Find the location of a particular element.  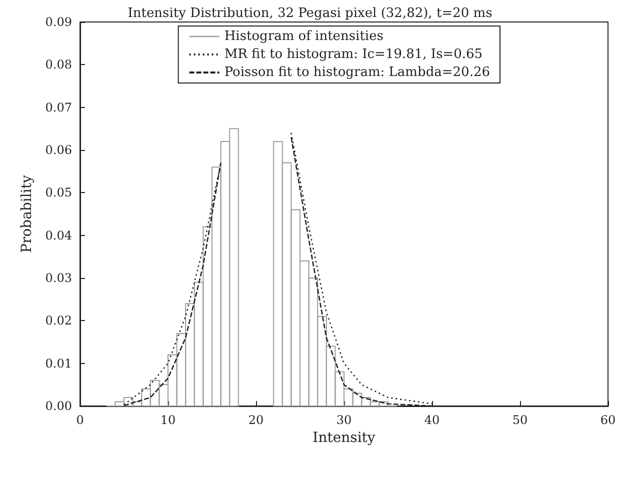

x-tick-label: 50 is located at coordinates (520, 420).